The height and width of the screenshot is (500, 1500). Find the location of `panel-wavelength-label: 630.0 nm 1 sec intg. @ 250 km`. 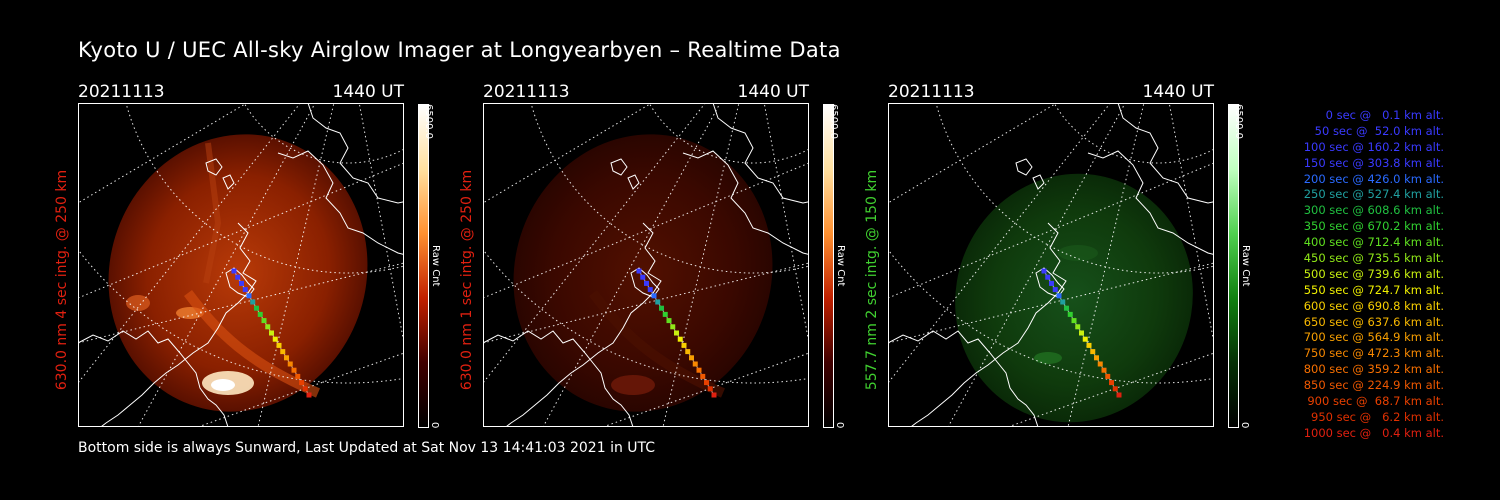

panel-wavelength-label: 630.0 nm 1 sec intg. @ 250 km is located at coordinates (467, 280).